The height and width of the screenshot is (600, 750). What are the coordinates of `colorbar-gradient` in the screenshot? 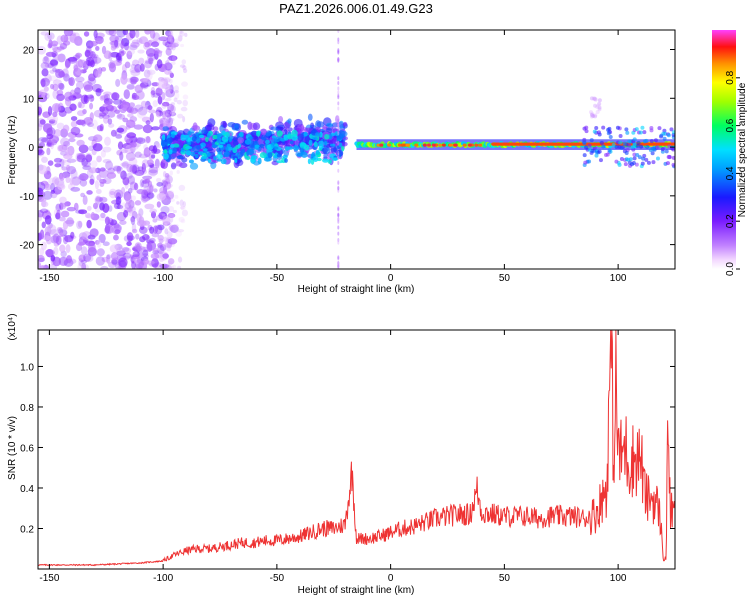 It's located at (724, 149).